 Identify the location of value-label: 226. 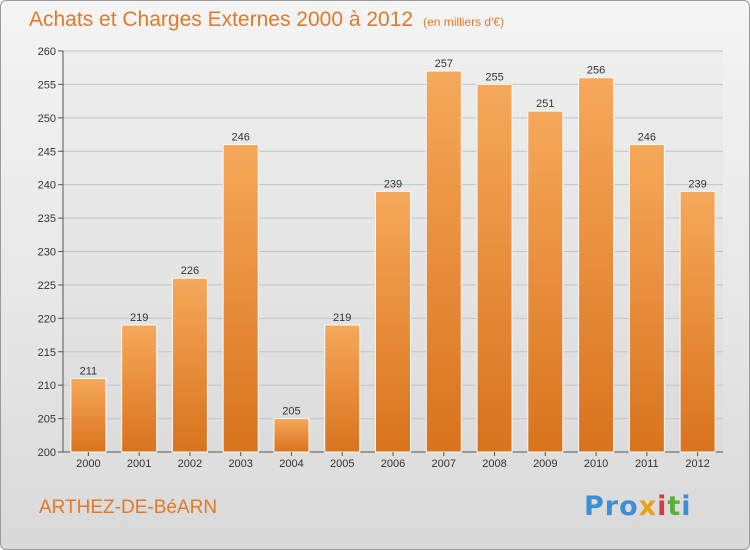
(190, 271).